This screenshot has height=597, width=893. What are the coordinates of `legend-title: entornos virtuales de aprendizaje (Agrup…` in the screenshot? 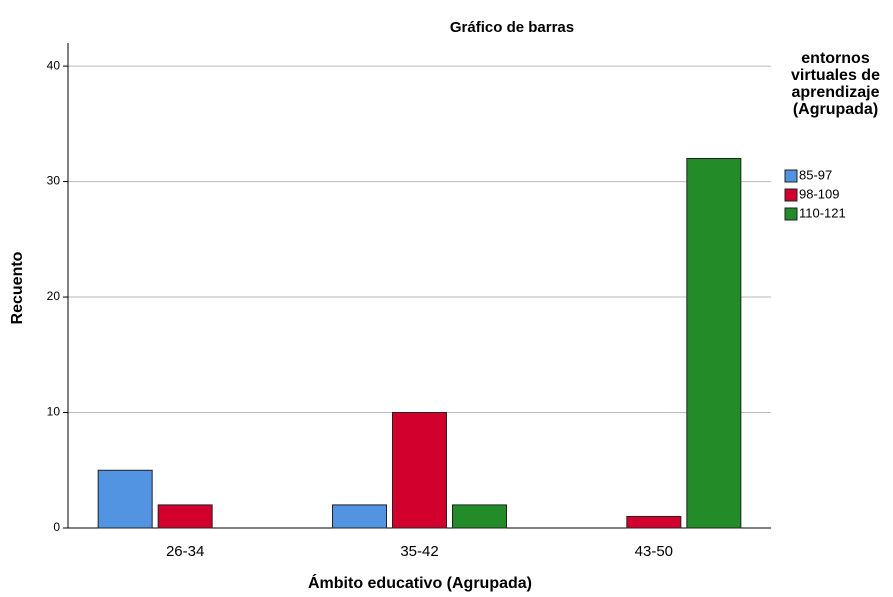 It's located at (835, 84).